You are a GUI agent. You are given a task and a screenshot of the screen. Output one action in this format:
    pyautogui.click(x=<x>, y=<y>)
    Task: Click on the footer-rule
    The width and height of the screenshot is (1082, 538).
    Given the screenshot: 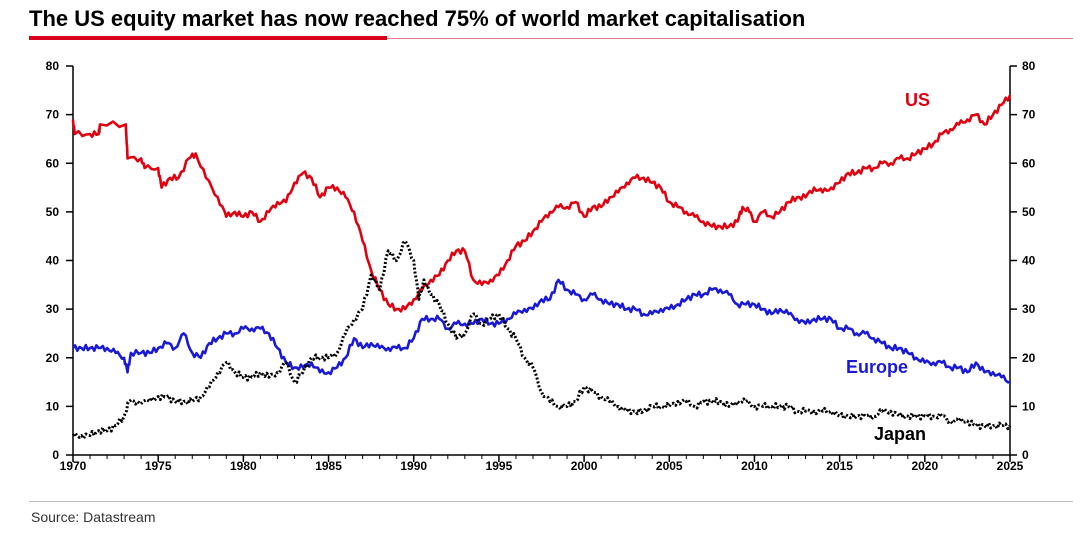 What is the action you would take?
    pyautogui.click(x=551, y=501)
    